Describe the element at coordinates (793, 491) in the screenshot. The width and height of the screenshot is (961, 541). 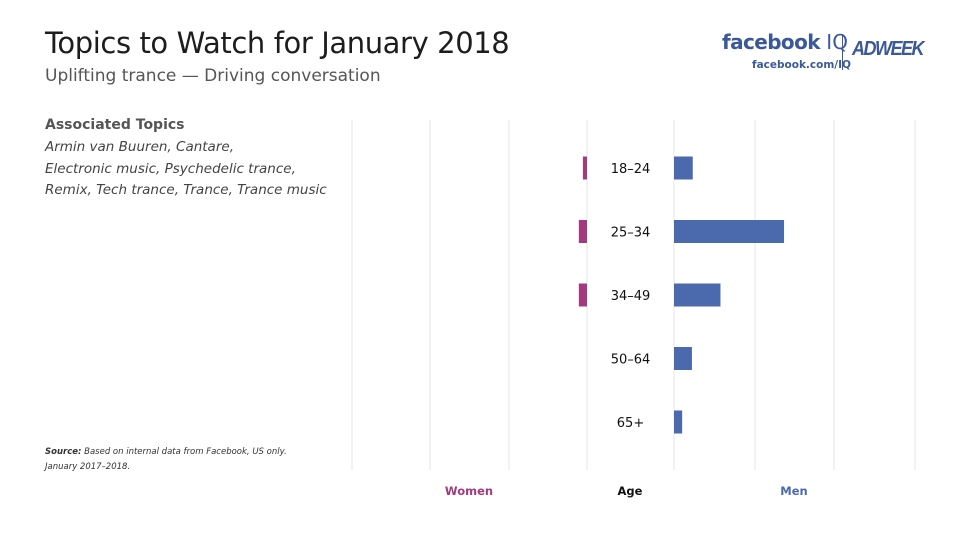
I see `men-axis-label: Men` at that location.